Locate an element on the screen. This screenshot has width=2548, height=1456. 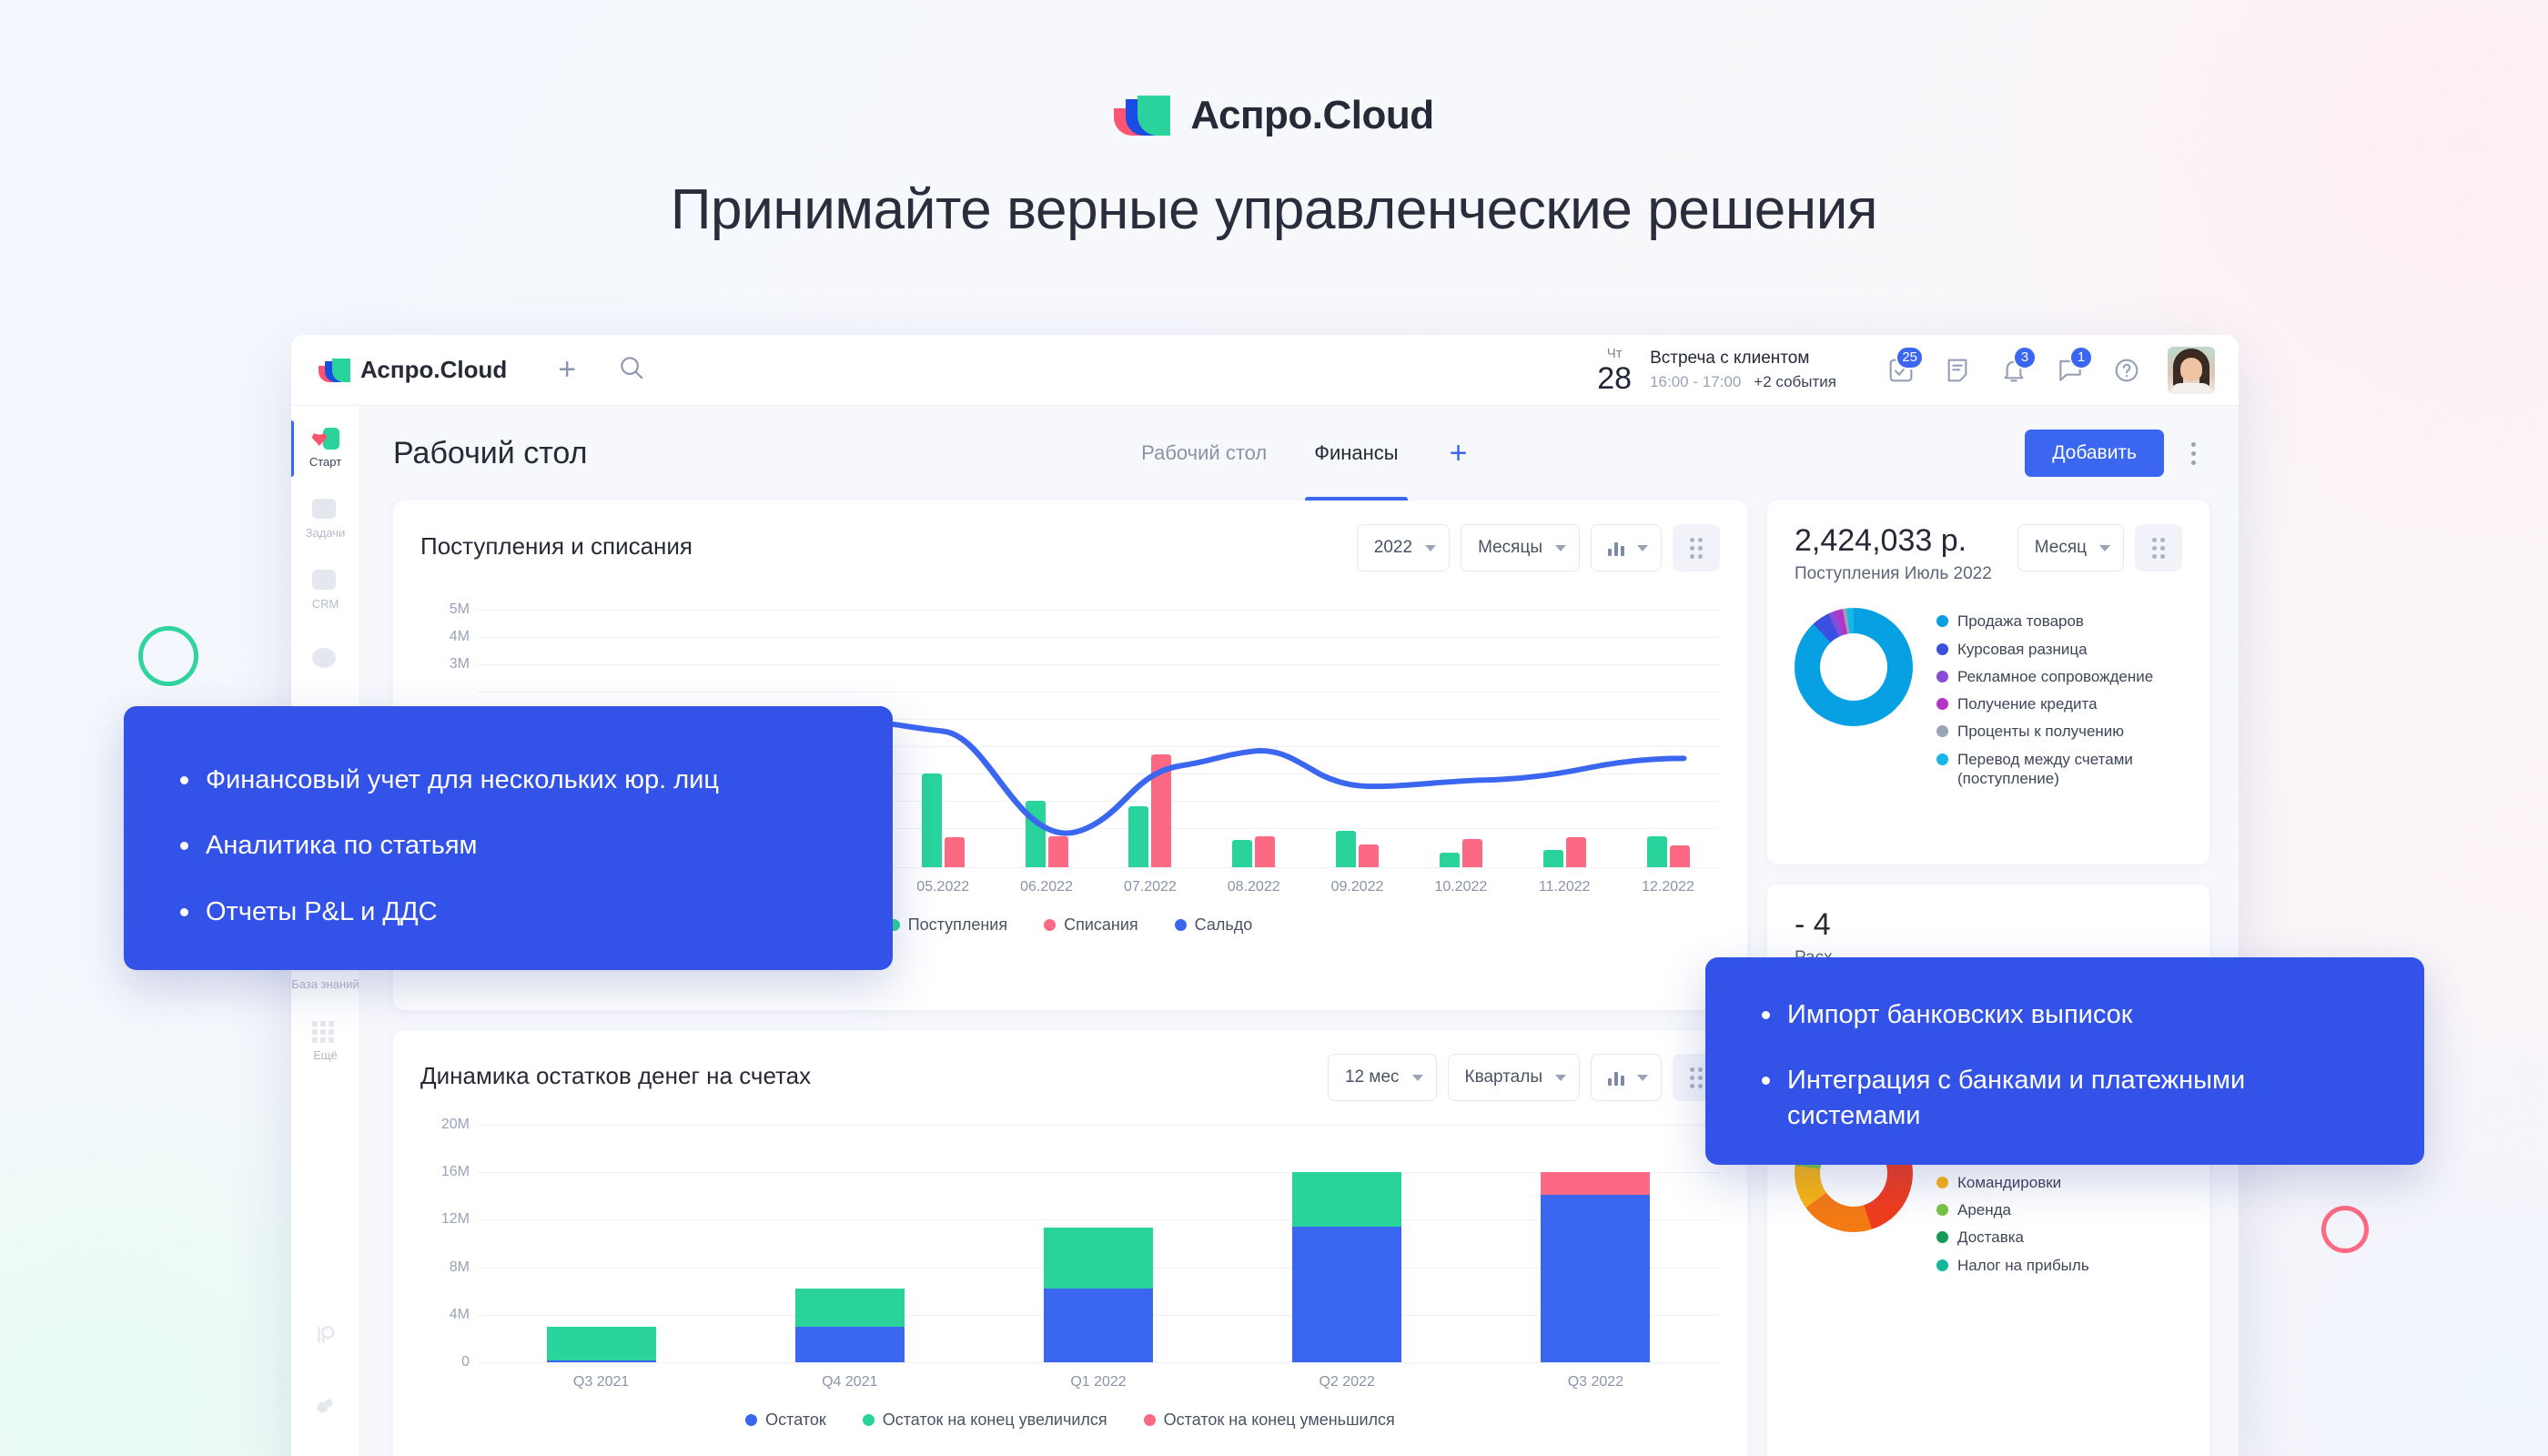
legend-label: Остаток на конец увеличился is located at coordinates (995, 1420).